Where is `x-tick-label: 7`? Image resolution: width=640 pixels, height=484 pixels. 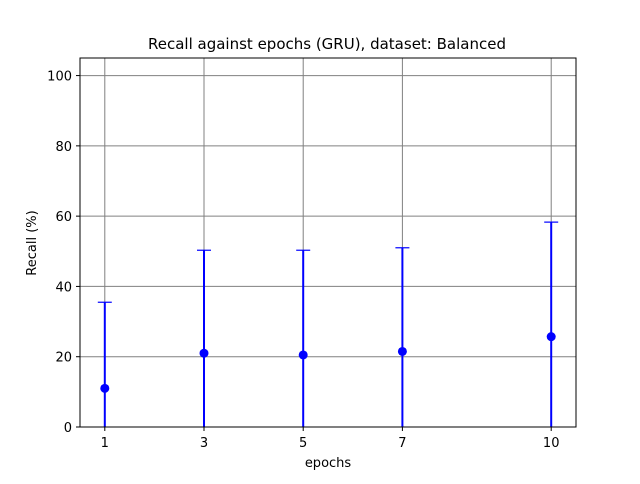 x-tick-label: 7 is located at coordinates (402, 443).